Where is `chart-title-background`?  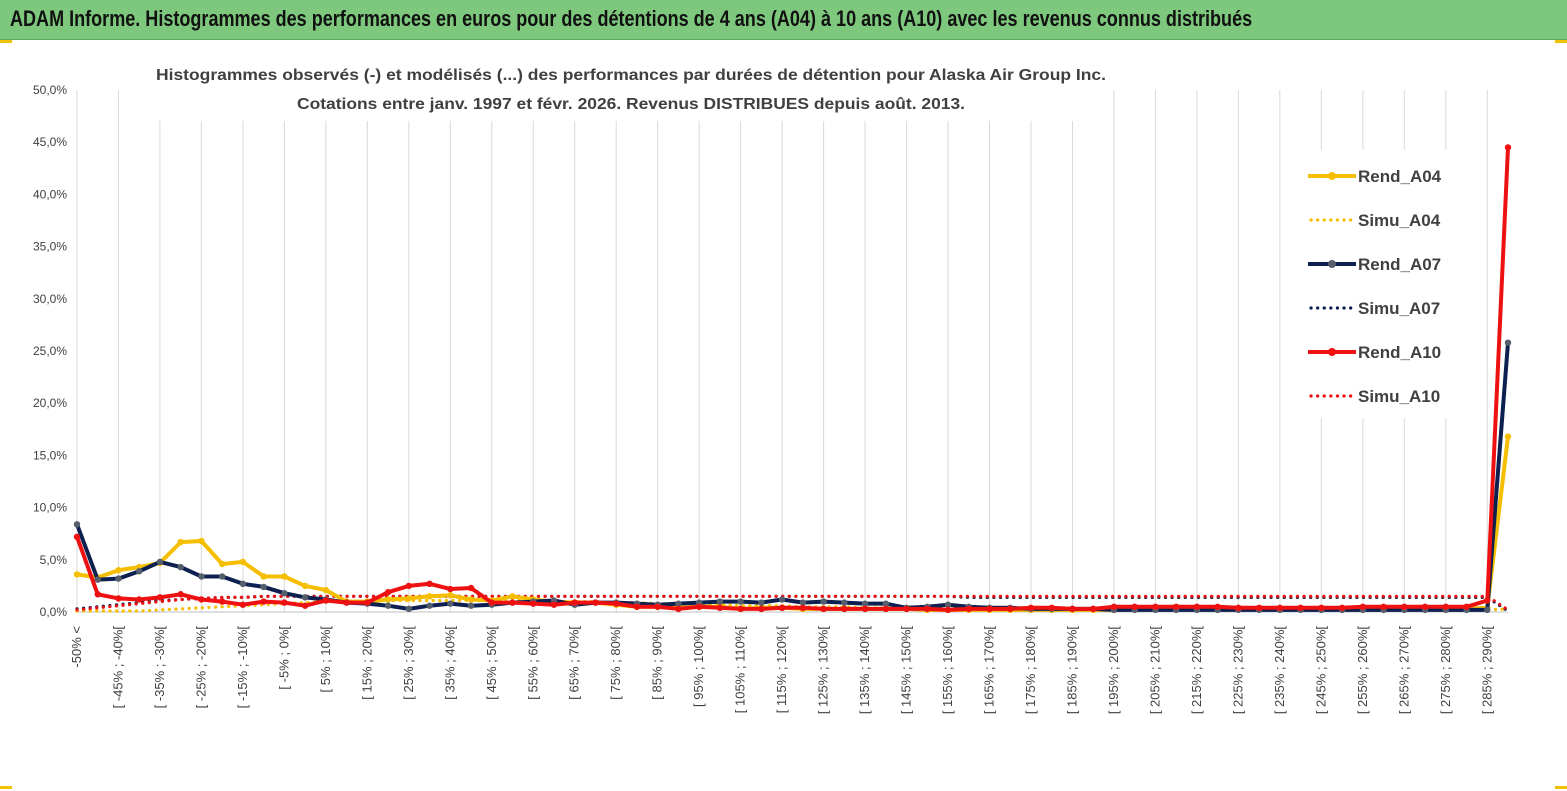
chart-title-background is located at coordinates (630, 88).